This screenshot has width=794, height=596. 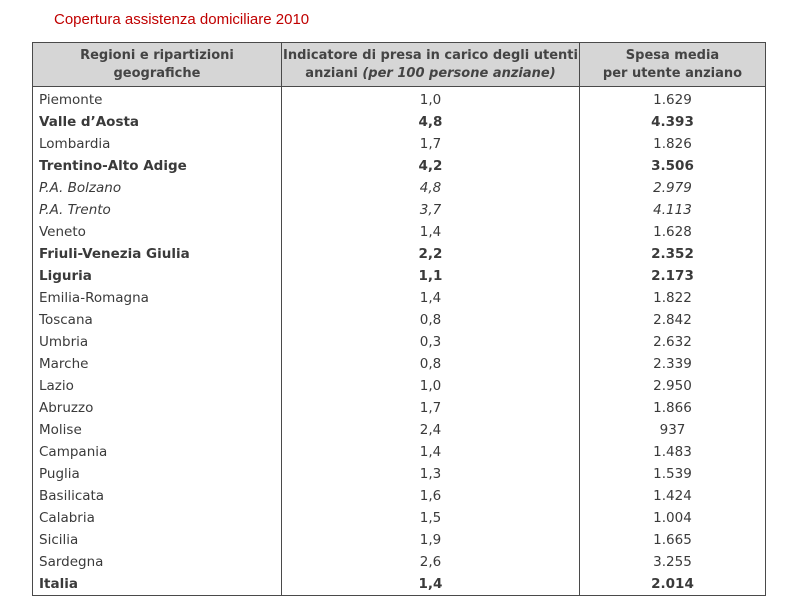 What do you see at coordinates (430, 474) in the screenshot?
I see `indicator-cell: 1,3` at bounding box center [430, 474].